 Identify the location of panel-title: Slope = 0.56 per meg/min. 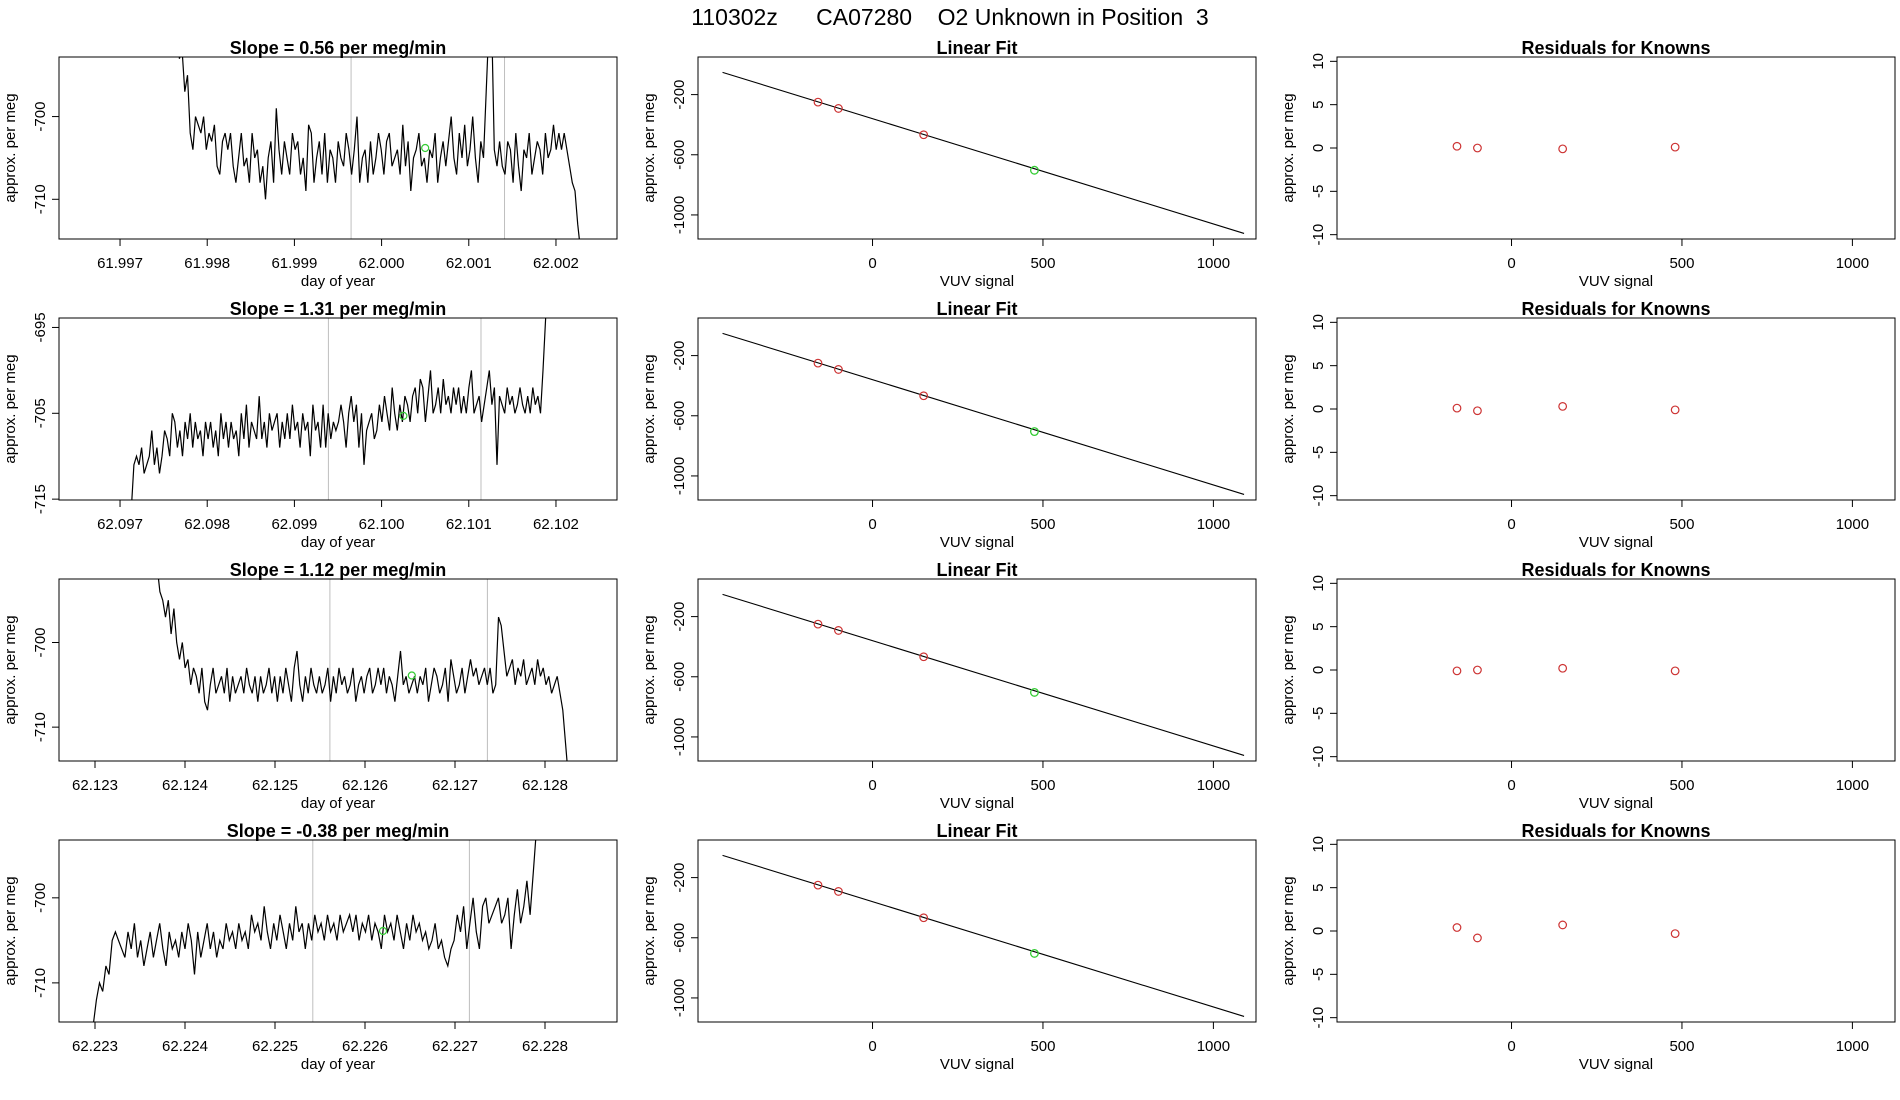
(338, 48).